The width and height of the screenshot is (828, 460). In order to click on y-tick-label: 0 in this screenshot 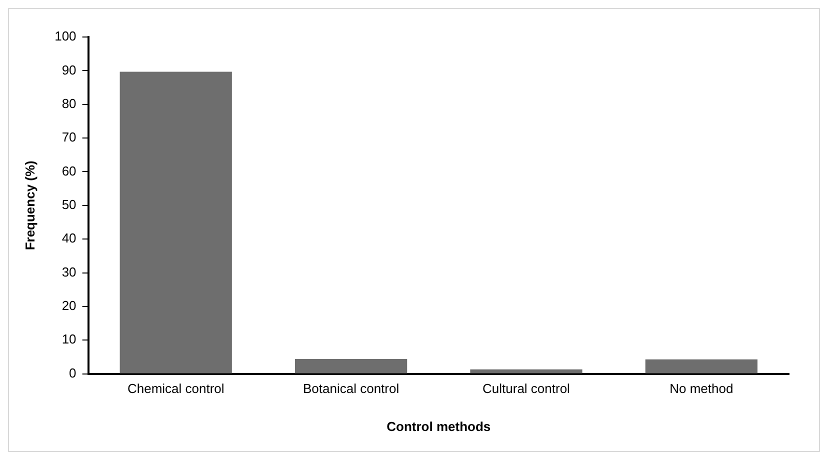, I will do `click(72, 372)`.